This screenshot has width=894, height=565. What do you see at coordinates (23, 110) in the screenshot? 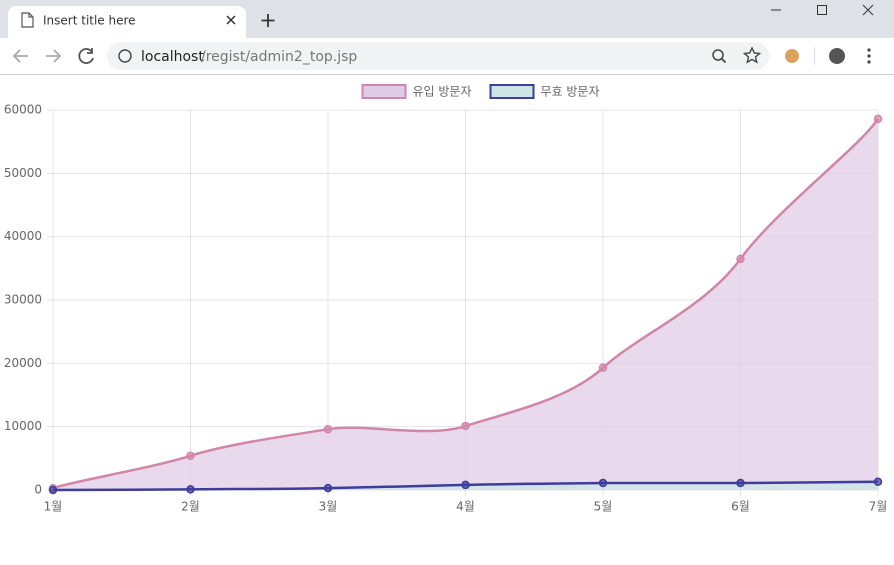
I see `y-tick-label: 60000` at bounding box center [23, 110].